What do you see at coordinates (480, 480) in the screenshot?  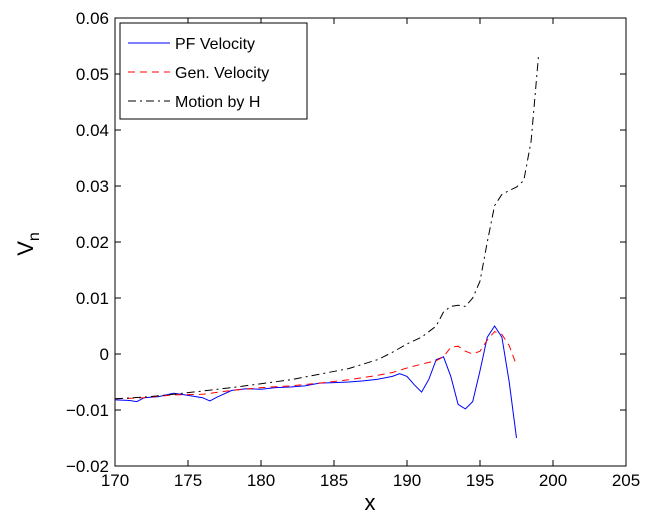 I see `x-tick-label: 195` at bounding box center [480, 480].